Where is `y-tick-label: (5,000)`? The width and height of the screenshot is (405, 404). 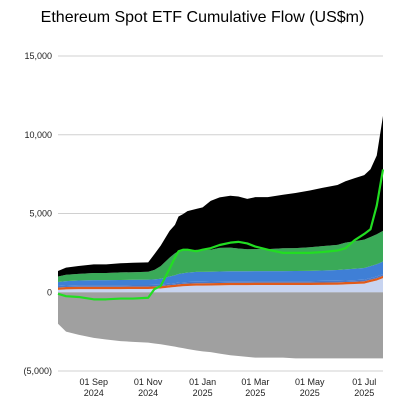
y-tick-label: (5,000) is located at coordinates (37, 371).